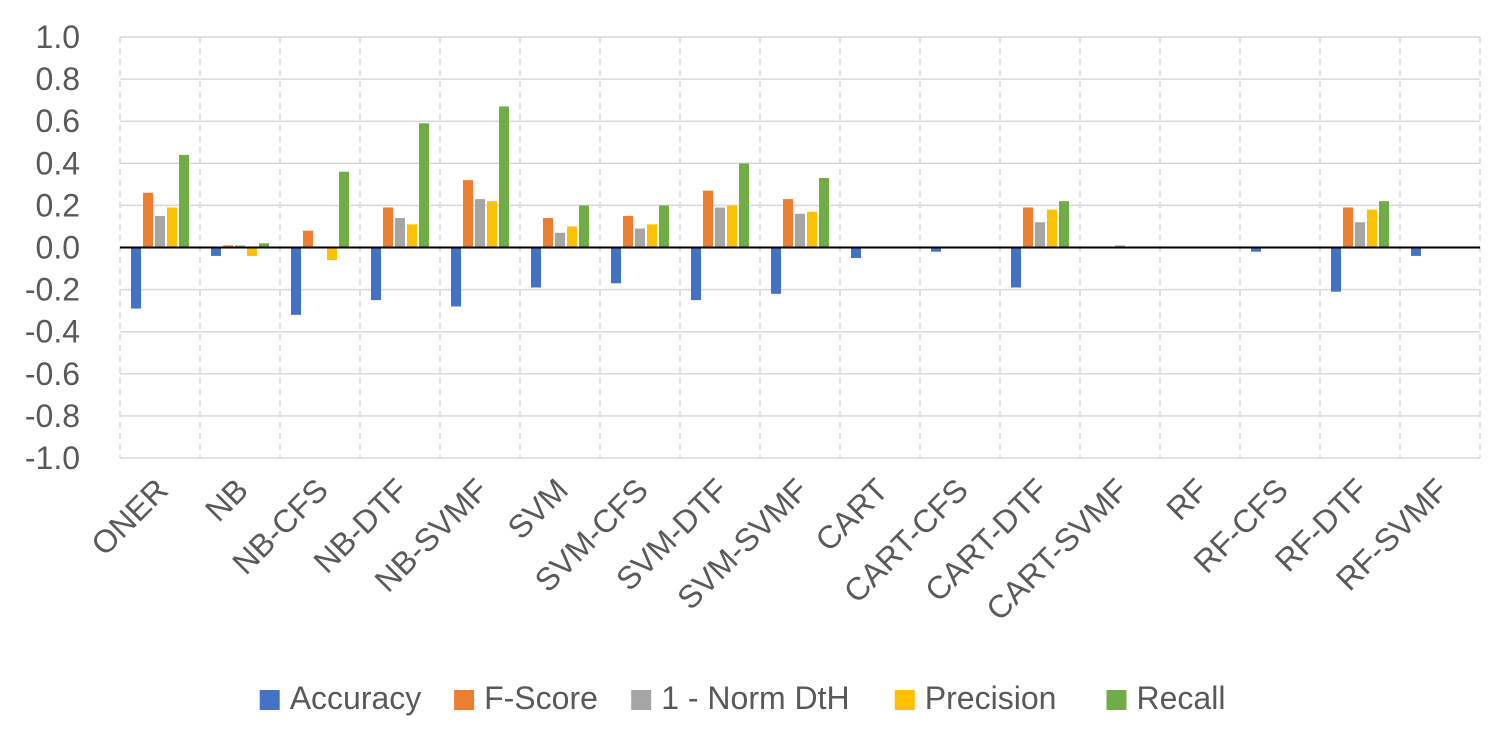 Image resolution: width=1500 pixels, height=750 pixels. What do you see at coordinates (52, 458) in the screenshot?
I see `y-tick-label: -1.0` at bounding box center [52, 458].